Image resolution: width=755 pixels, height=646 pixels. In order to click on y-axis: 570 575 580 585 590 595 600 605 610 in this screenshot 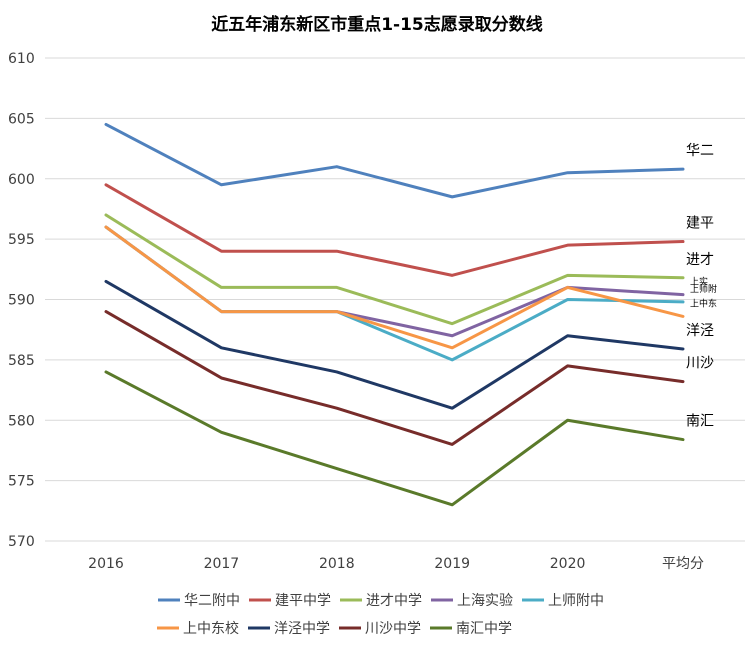, I will do `click(21, 300)`.